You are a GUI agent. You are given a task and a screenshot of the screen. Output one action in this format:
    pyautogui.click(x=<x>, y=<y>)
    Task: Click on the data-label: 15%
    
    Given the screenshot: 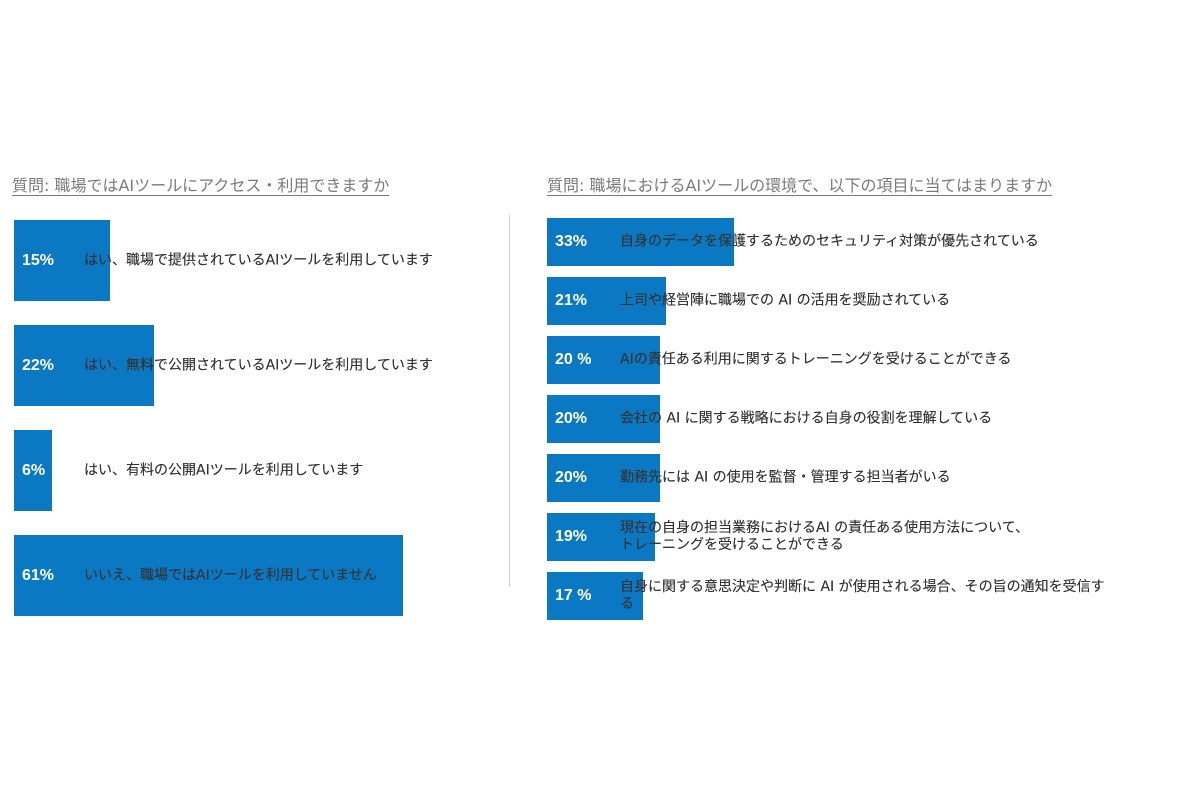 What is the action you would take?
    pyautogui.click(x=38, y=260)
    